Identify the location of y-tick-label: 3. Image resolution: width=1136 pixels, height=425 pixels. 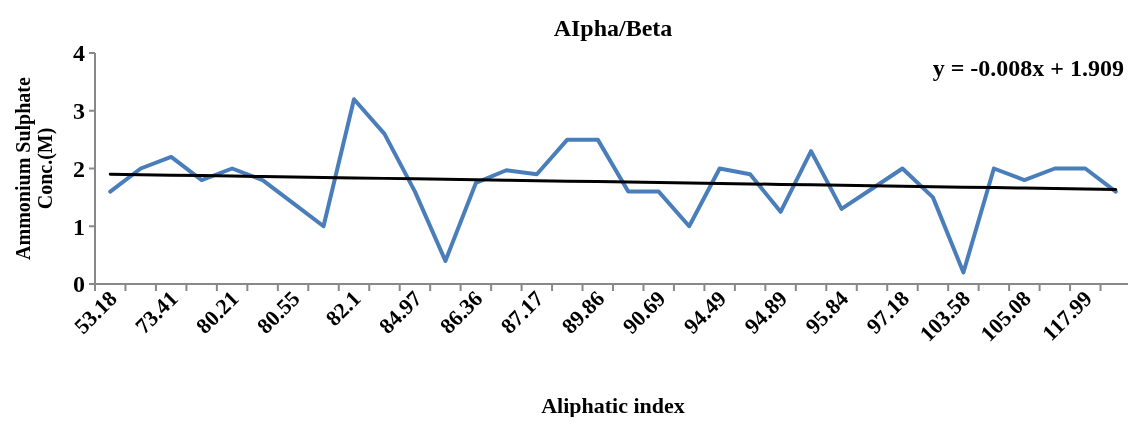
(79, 111).